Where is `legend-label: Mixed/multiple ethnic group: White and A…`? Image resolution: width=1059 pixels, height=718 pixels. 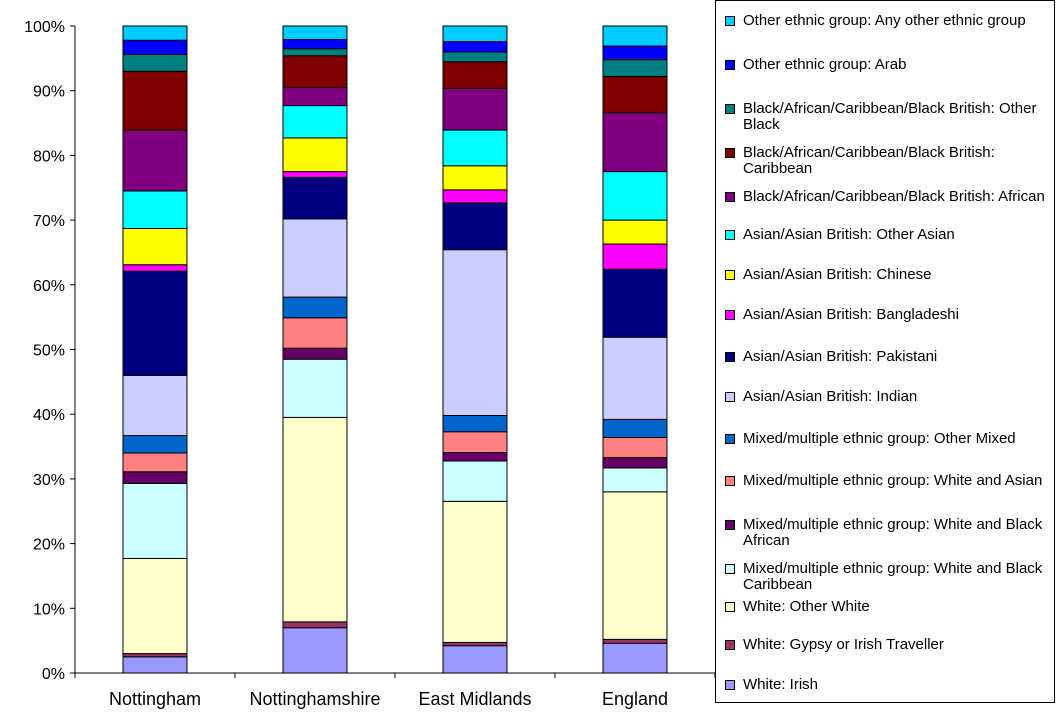 legend-label: Mixed/multiple ethnic group: White and A… is located at coordinates (893, 480).